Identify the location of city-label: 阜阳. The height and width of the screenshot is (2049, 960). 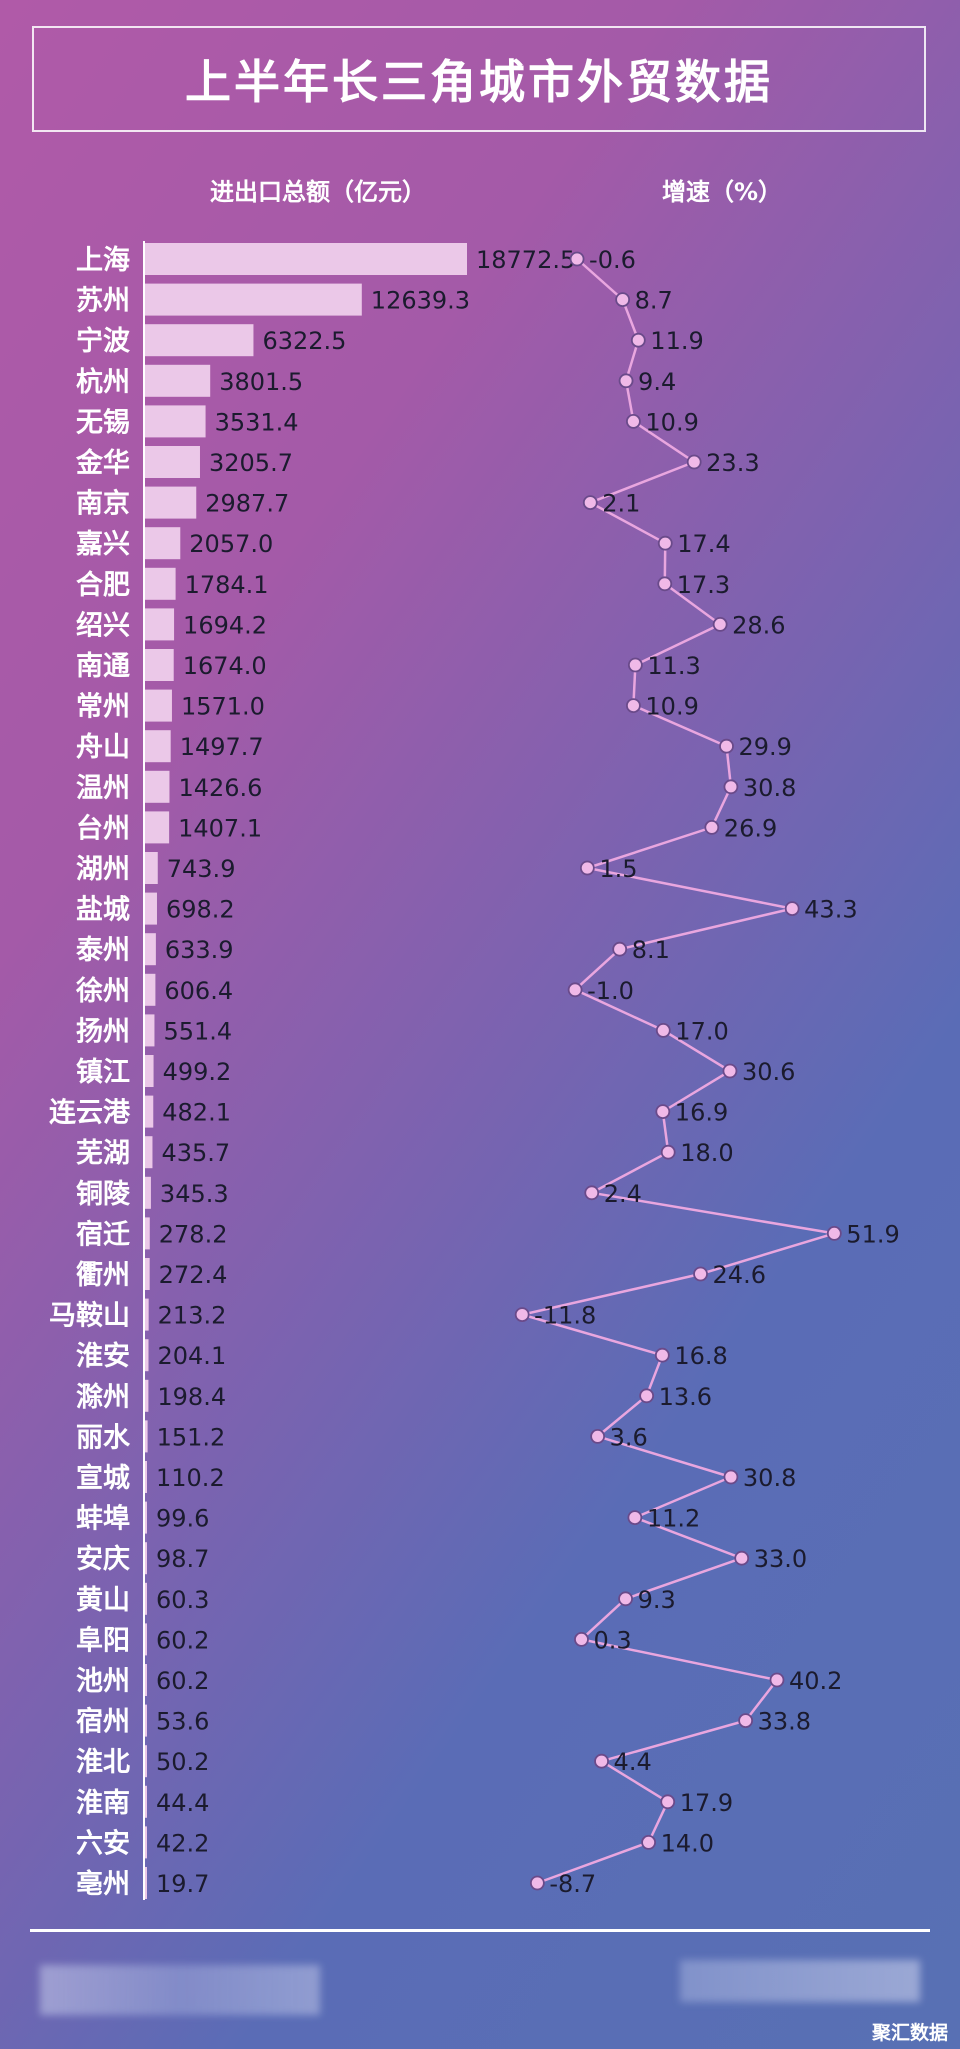
(103, 1640).